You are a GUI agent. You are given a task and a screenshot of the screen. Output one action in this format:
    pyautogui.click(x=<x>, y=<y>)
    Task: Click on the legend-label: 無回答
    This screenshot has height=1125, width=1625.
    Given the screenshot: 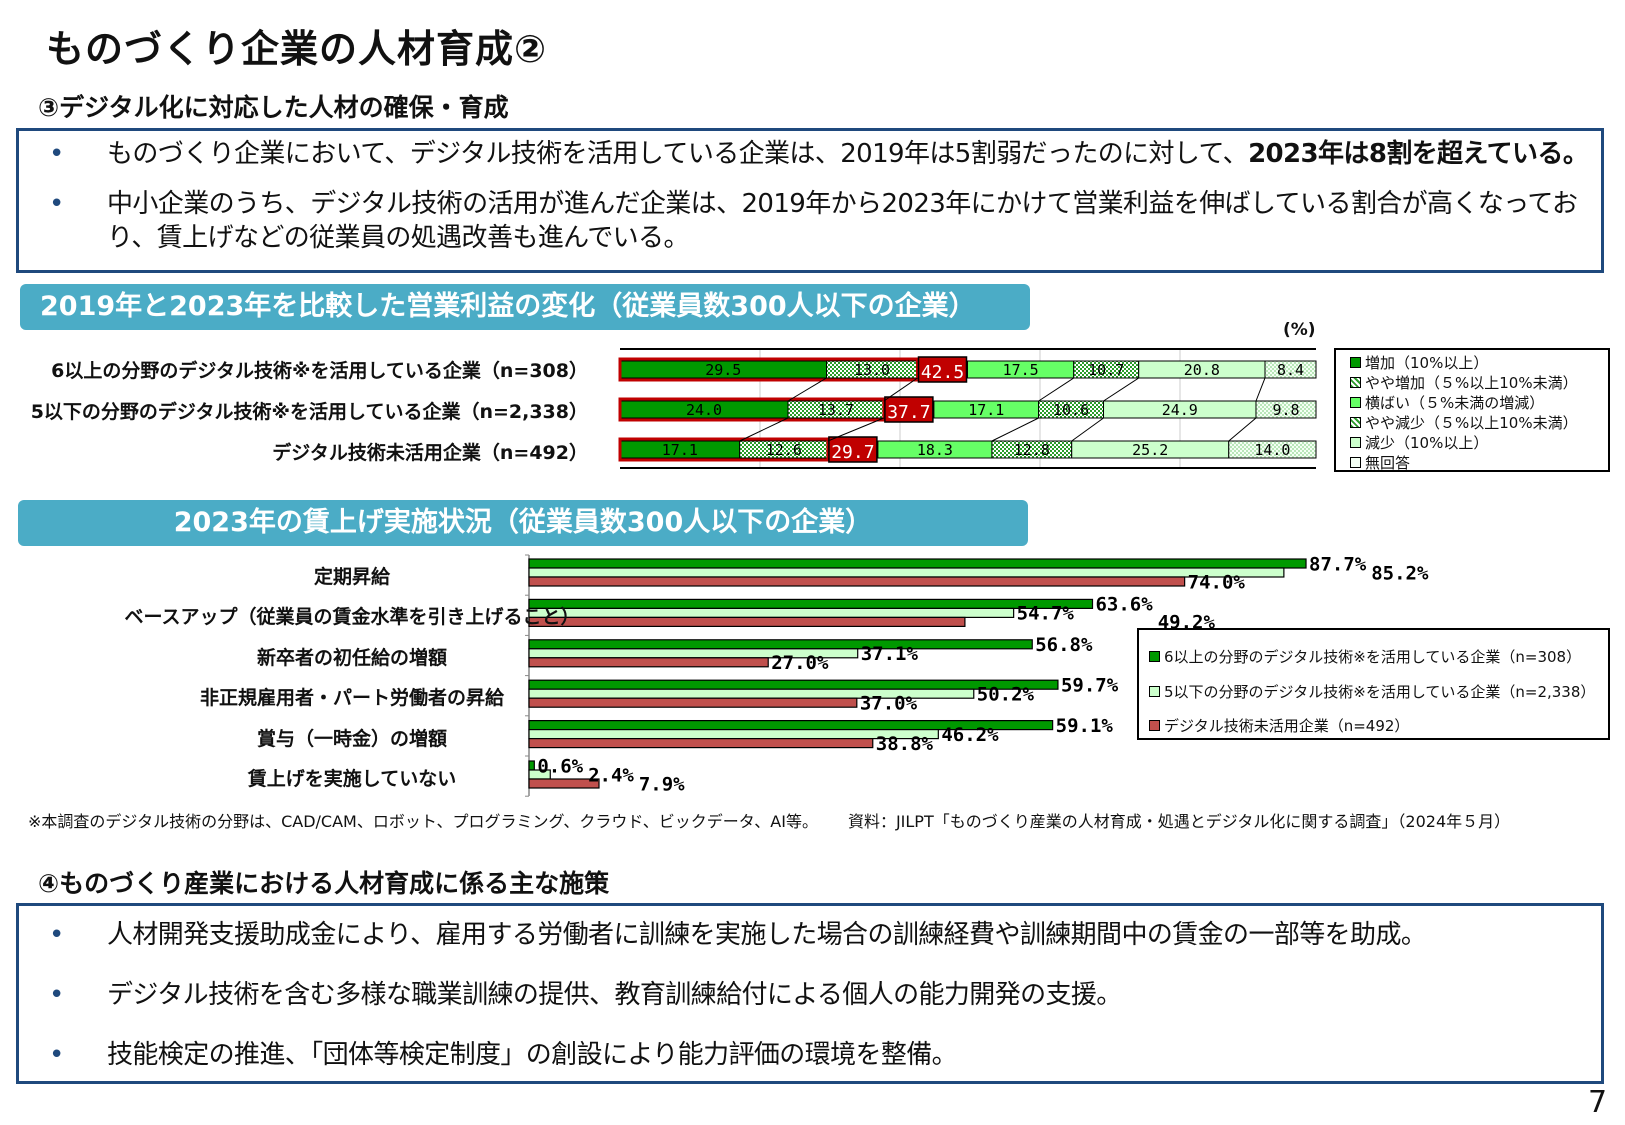 What is the action you would take?
    pyautogui.click(x=1388, y=463)
    